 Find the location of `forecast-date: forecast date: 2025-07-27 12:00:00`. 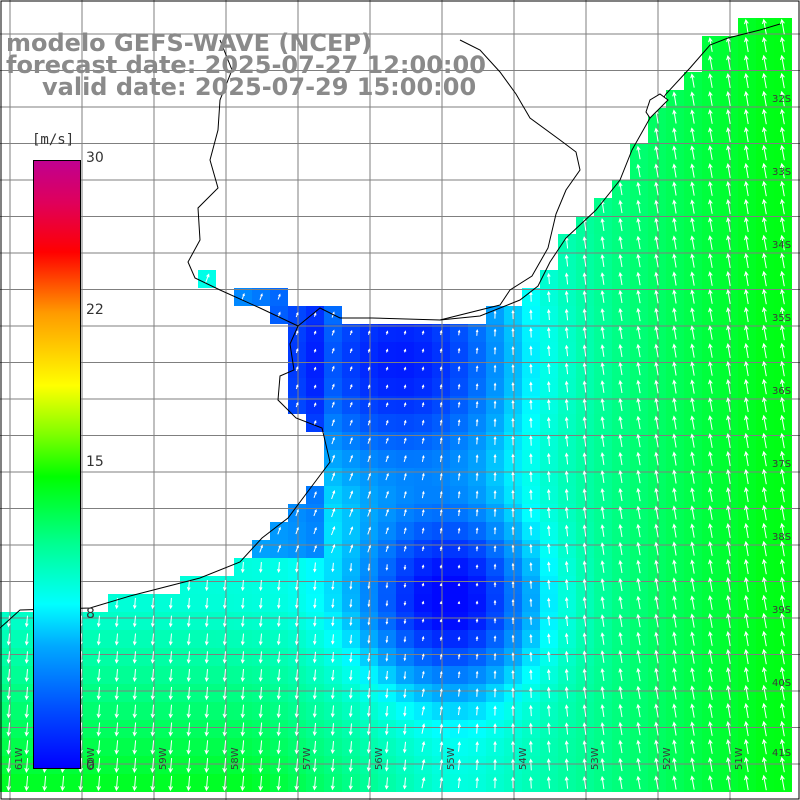

forecast-date: forecast date: 2025-07-27 12:00:00 is located at coordinates (246, 65).